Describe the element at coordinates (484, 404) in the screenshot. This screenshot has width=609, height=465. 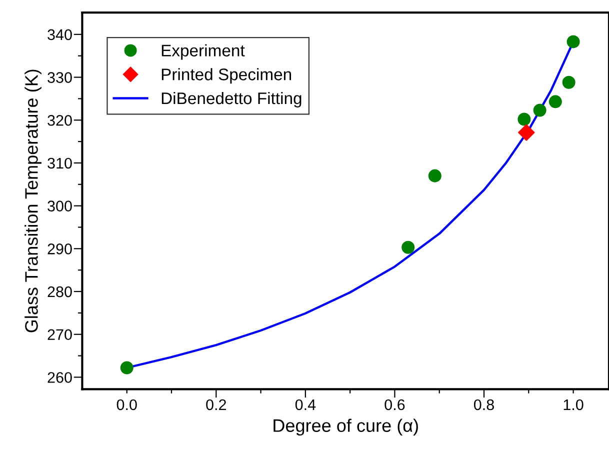
I see `x-tick-label: 0.8` at that location.